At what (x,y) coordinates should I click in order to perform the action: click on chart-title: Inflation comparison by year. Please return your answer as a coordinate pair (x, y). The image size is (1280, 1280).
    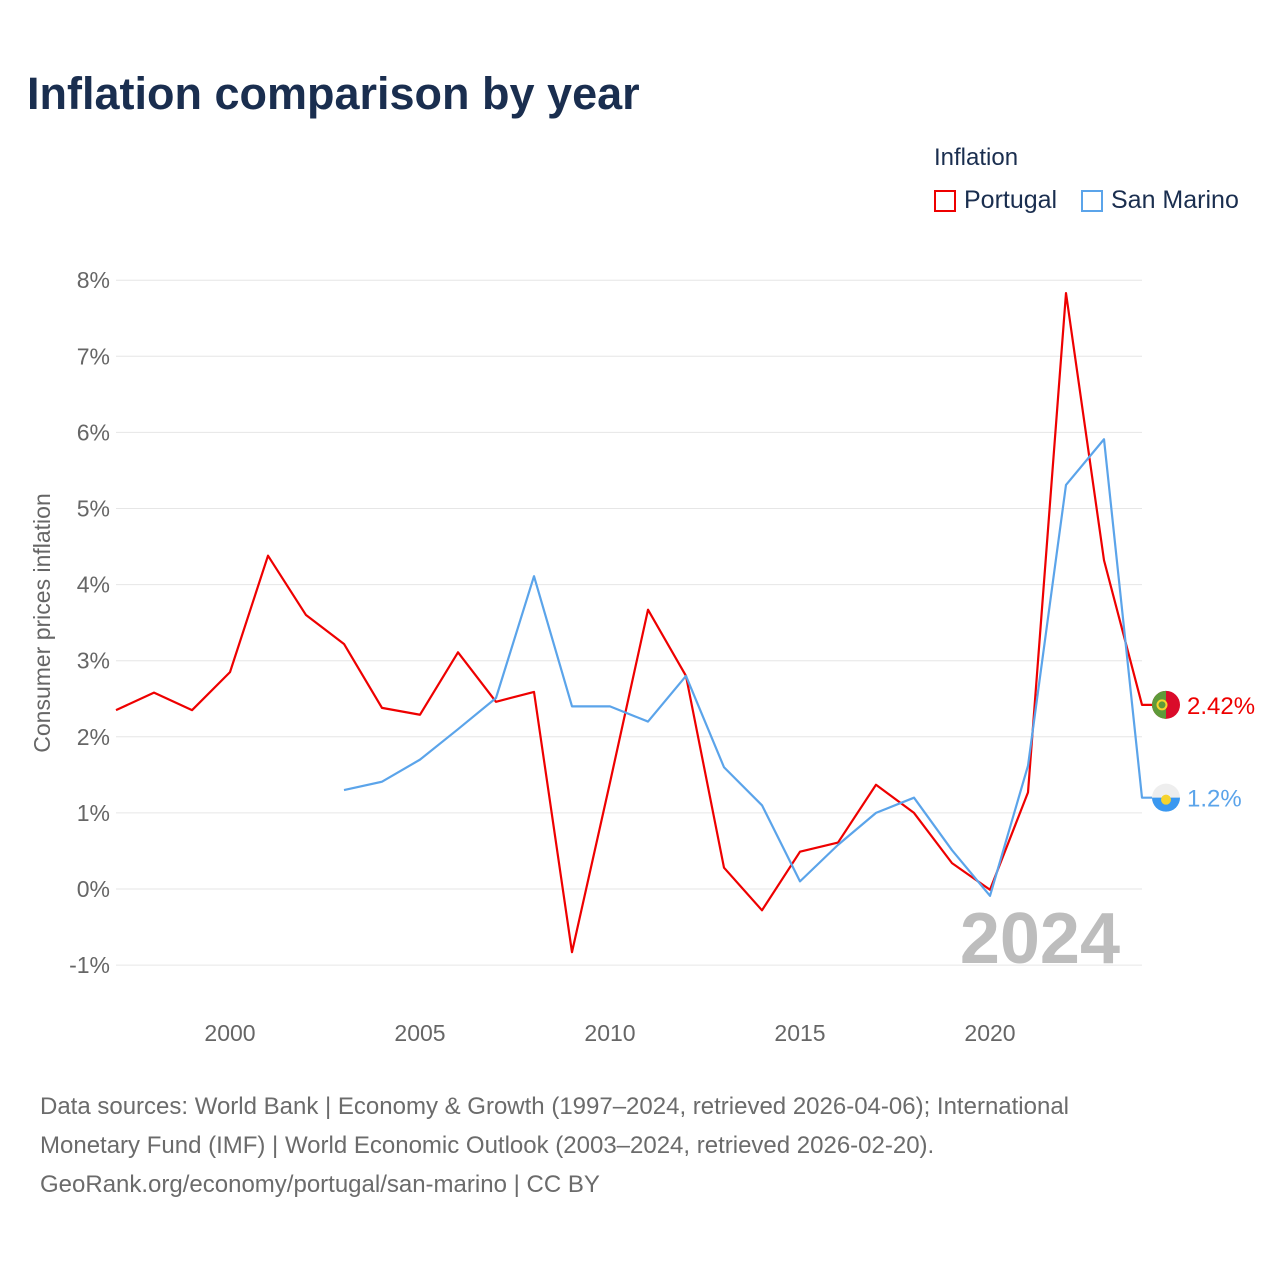
    Looking at the image, I should click on (333, 93).